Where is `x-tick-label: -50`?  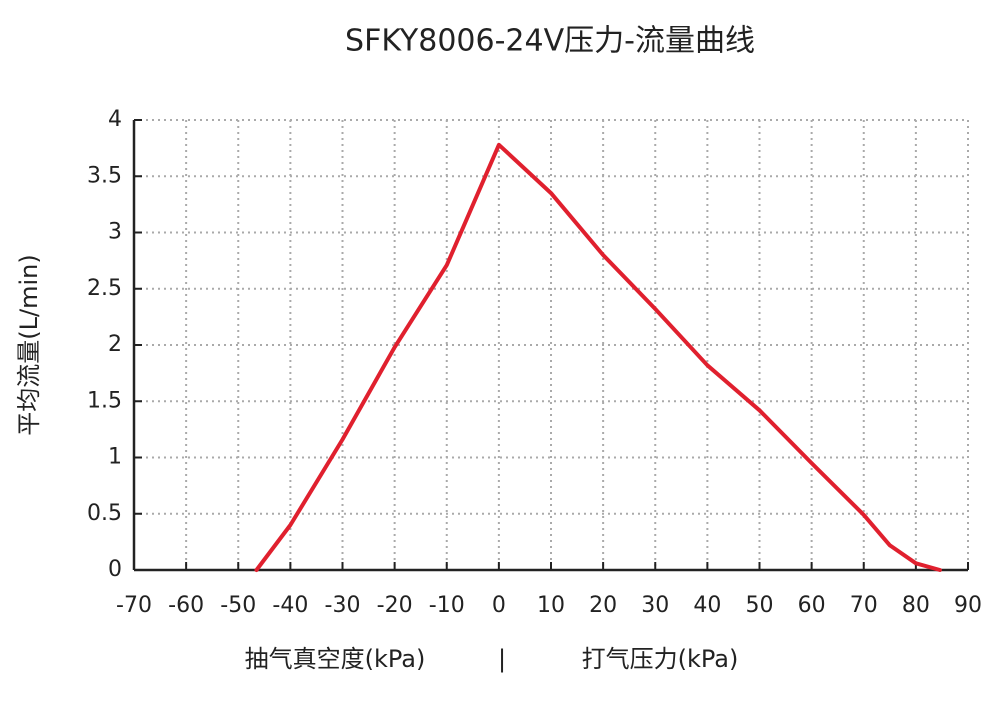
x-tick-label: -50 is located at coordinates (238, 605).